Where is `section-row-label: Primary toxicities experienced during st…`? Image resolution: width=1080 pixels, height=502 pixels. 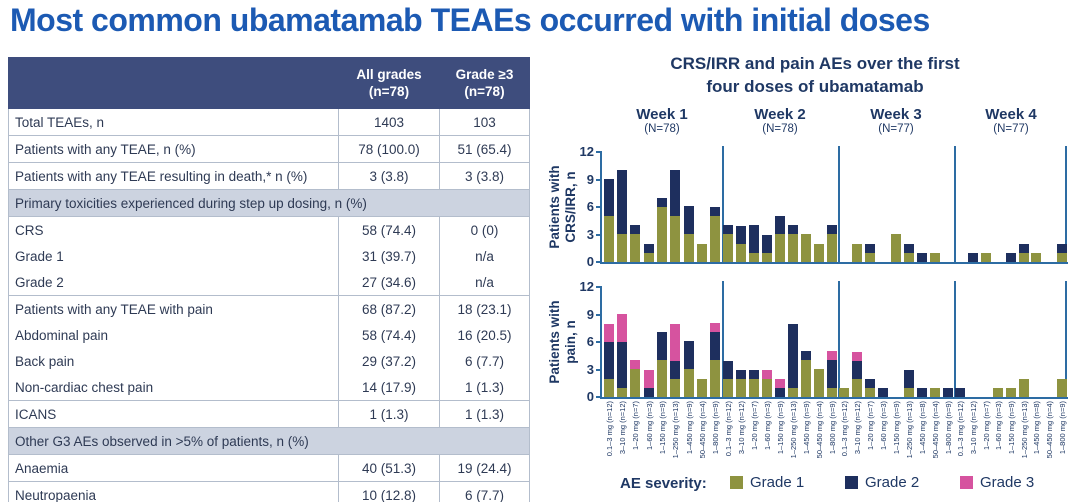
section-row-label: Primary toxicities experienced during st… is located at coordinates (269, 203).